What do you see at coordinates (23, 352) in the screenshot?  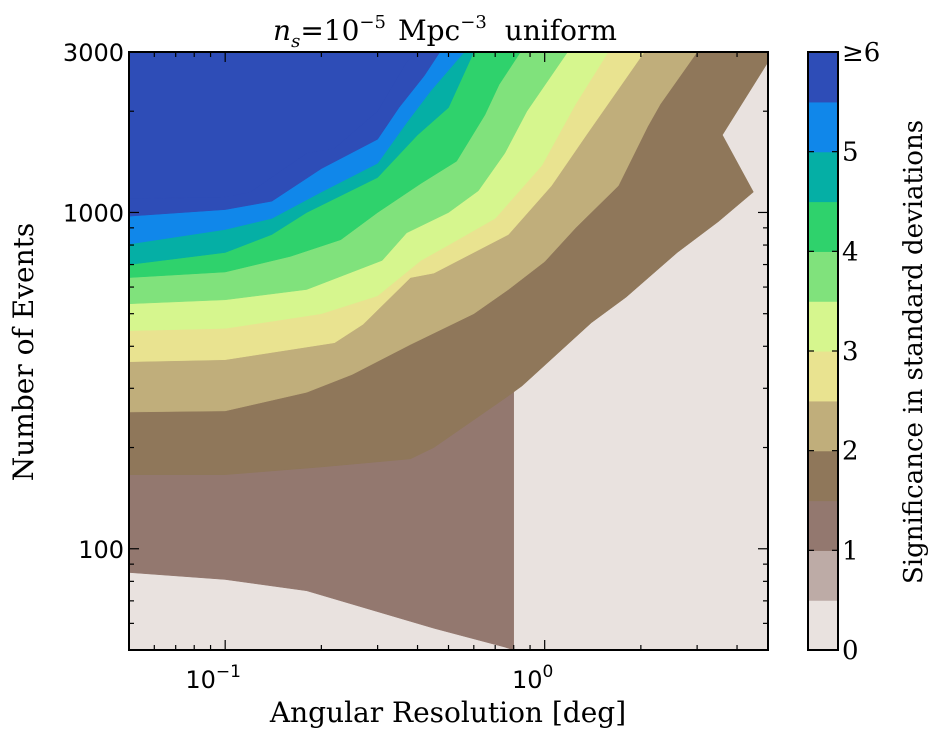 I see `y-axis-title: Number of Events` at bounding box center [23, 352].